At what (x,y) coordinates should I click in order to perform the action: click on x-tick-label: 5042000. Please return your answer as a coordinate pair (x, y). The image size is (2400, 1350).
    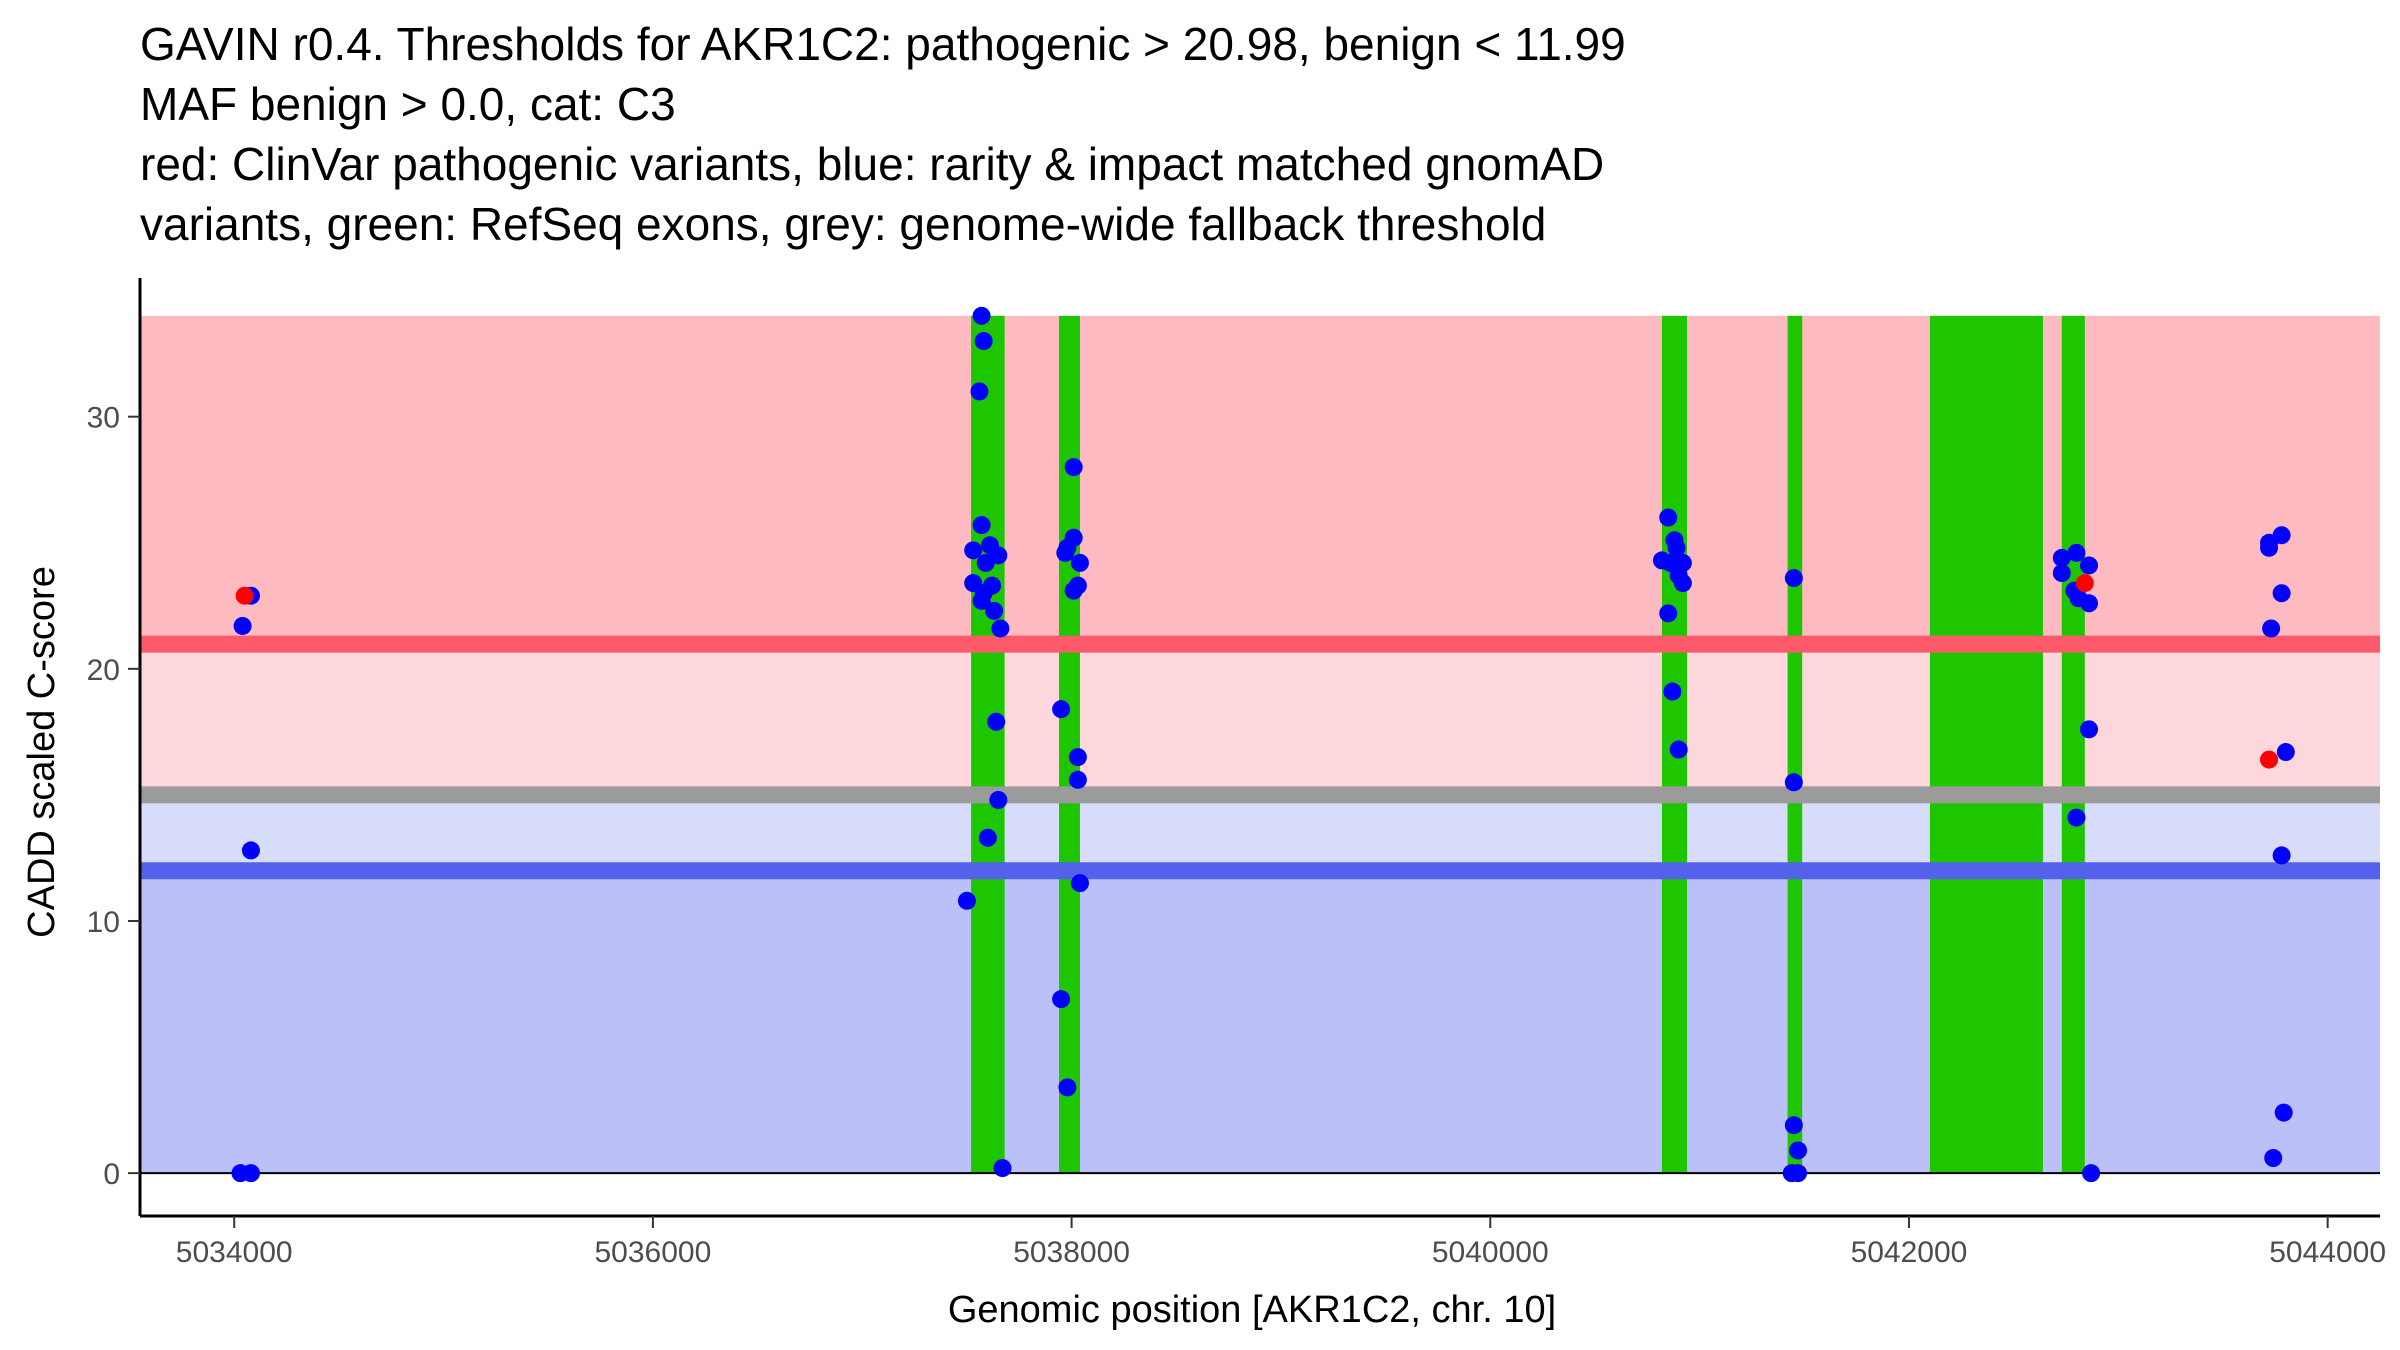
    Looking at the image, I should click on (1909, 1252).